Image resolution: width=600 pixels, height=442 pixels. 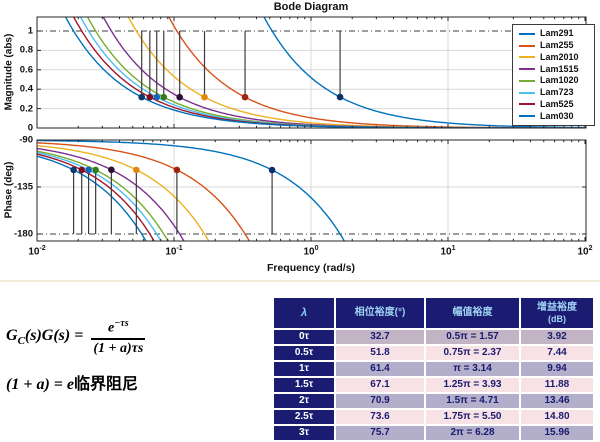 I want to click on legend-item-Lam291: Lam291, so click(x=555, y=33).